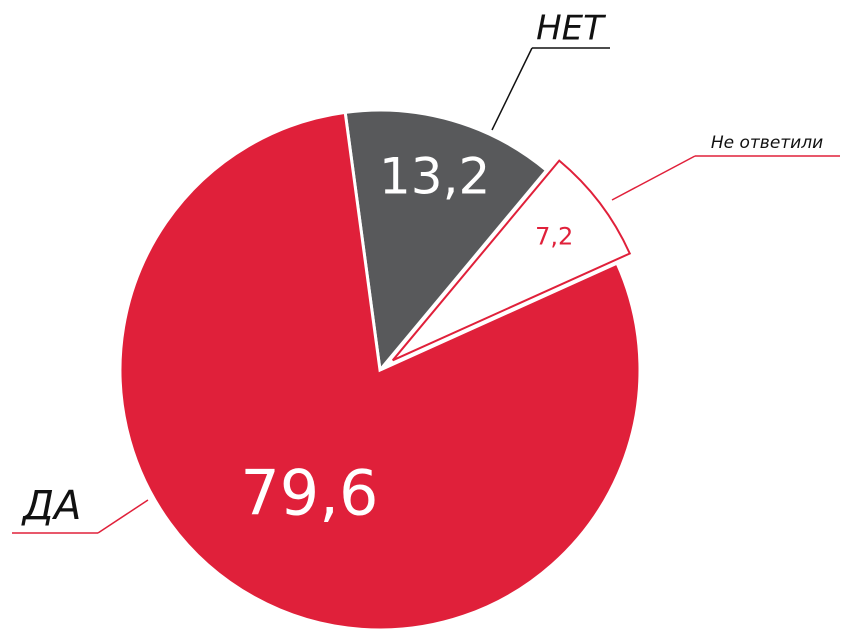 The image size is (865, 632). Describe the element at coordinates (51, 506) in the screenshot. I see `category-label: ДА` at that location.